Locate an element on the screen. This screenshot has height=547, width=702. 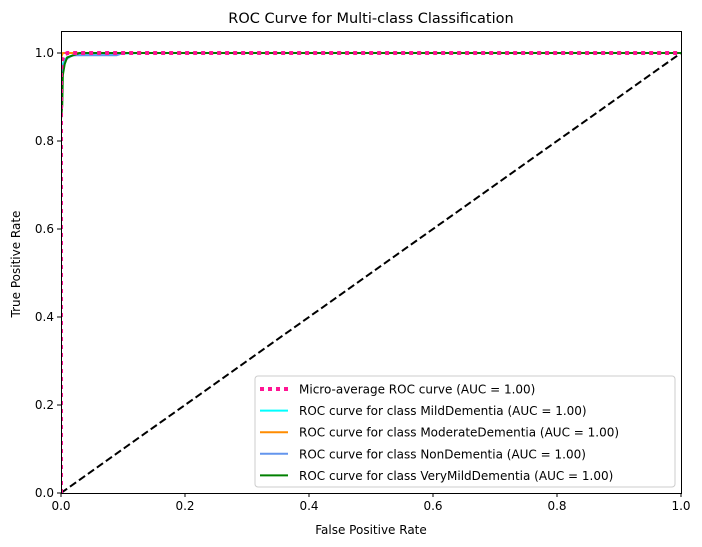
y-tick-label: 0.8 is located at coordinates (44, 141).